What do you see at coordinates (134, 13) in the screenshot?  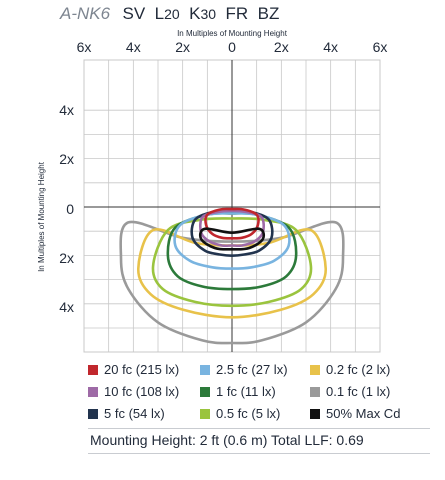 I see `title-part-distribution: SV` at bounding box center [134, 13].